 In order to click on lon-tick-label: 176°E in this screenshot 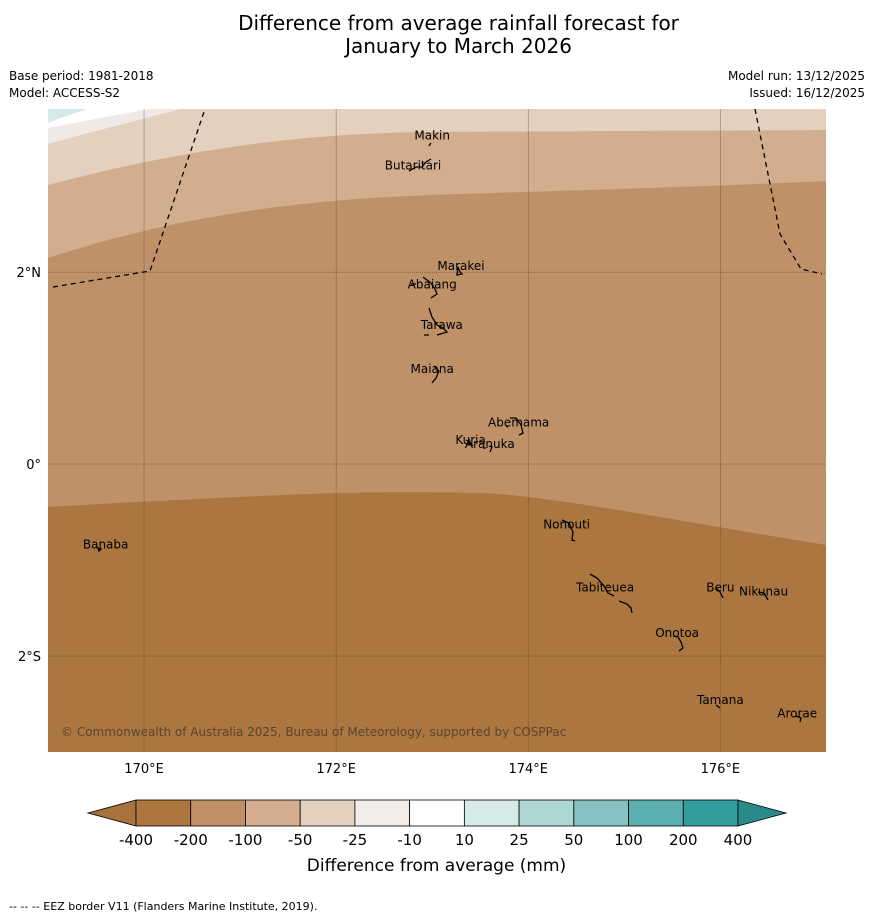, I will do `click(721, 769)`.